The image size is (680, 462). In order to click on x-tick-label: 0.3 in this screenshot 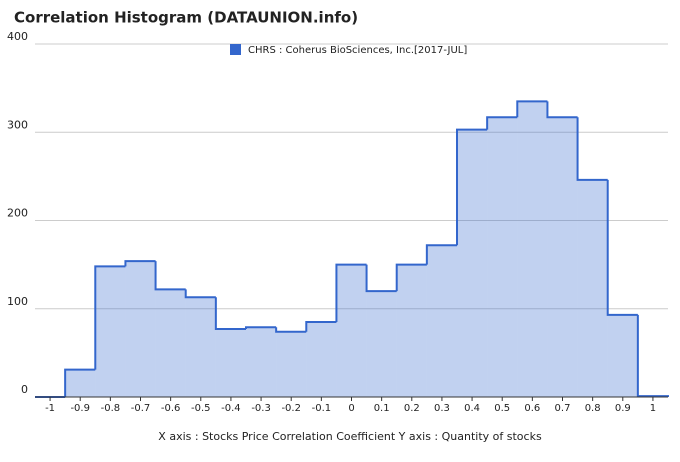, I will do `click(442, 408)`.